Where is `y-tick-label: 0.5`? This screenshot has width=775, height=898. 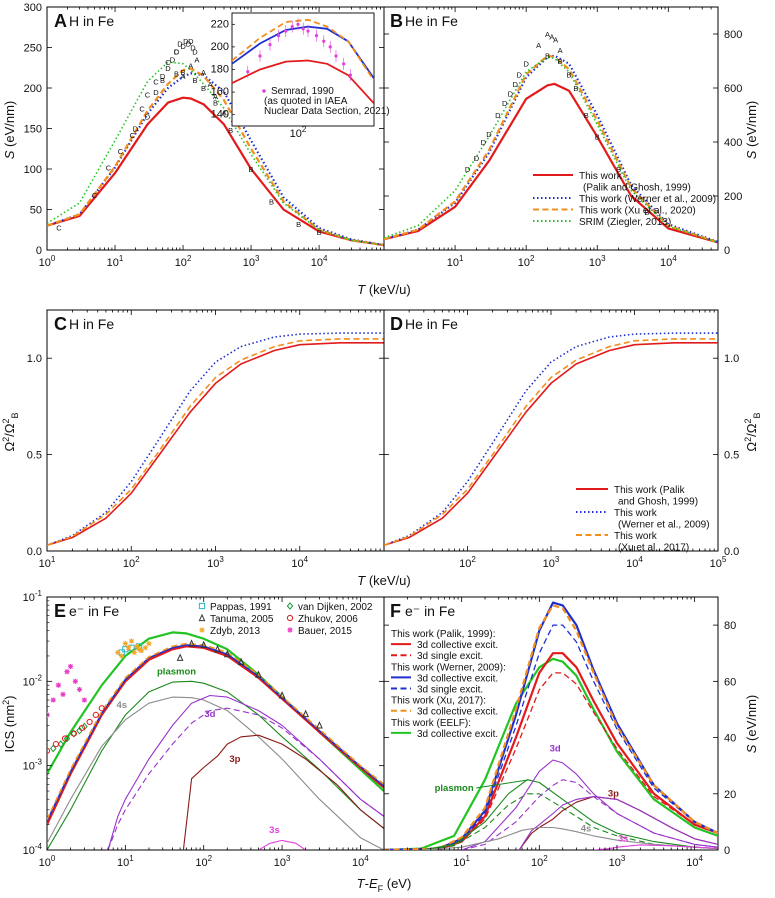
y-tick-label: 0.5 is located at coordinates (34, 456).